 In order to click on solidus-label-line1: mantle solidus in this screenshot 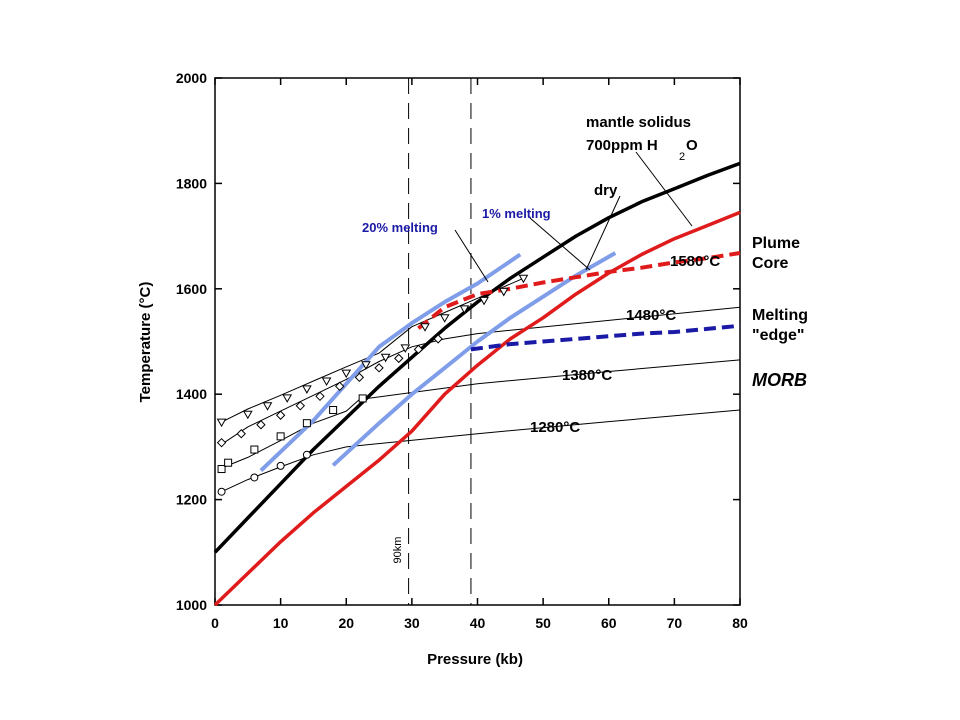, I will do `click(638, 122)`.